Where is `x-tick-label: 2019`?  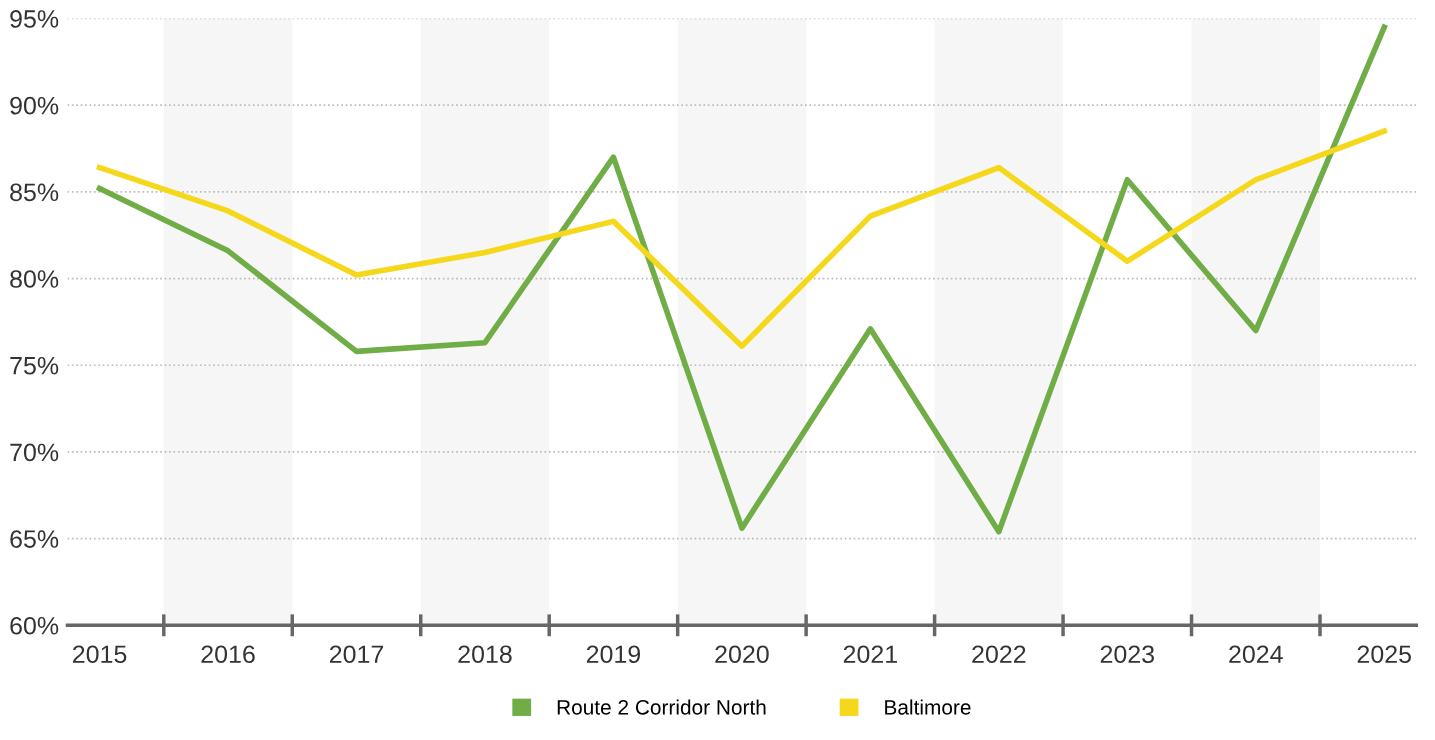
x-tick-label: 2019 is located at coordinates (613, 654).